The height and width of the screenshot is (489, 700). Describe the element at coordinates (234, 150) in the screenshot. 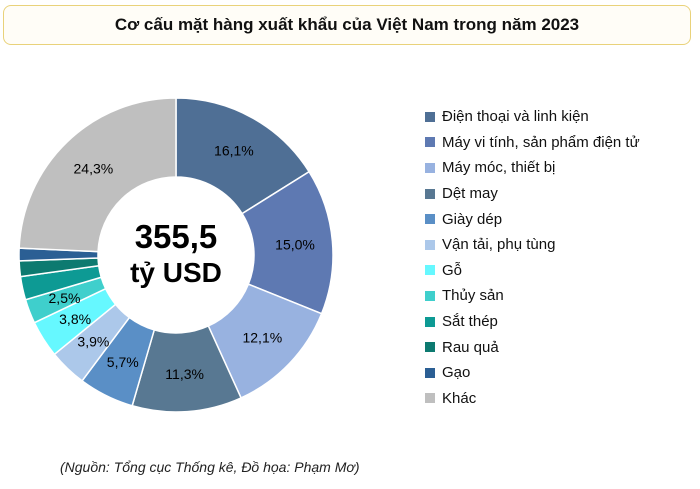

I see `slice-label-1: 16,1%` at that location.